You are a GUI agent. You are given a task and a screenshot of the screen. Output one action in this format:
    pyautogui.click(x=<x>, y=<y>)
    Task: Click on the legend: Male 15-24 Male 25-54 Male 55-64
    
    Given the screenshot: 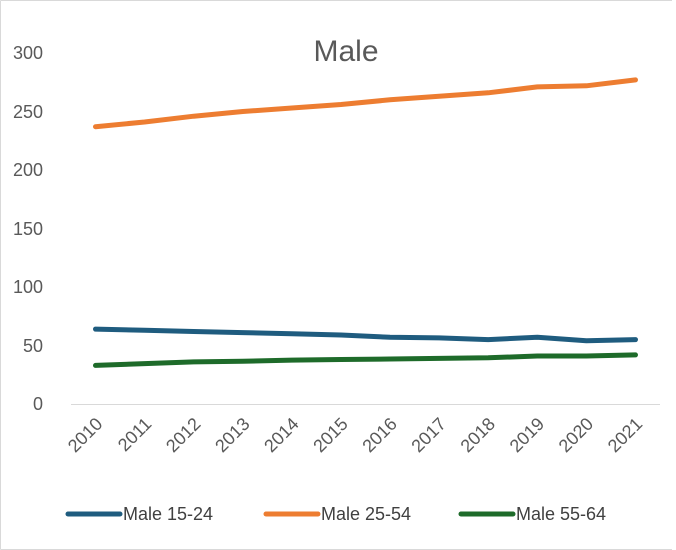 What is the action you would take?
    pyautogui.click(x=335, y=514)
    